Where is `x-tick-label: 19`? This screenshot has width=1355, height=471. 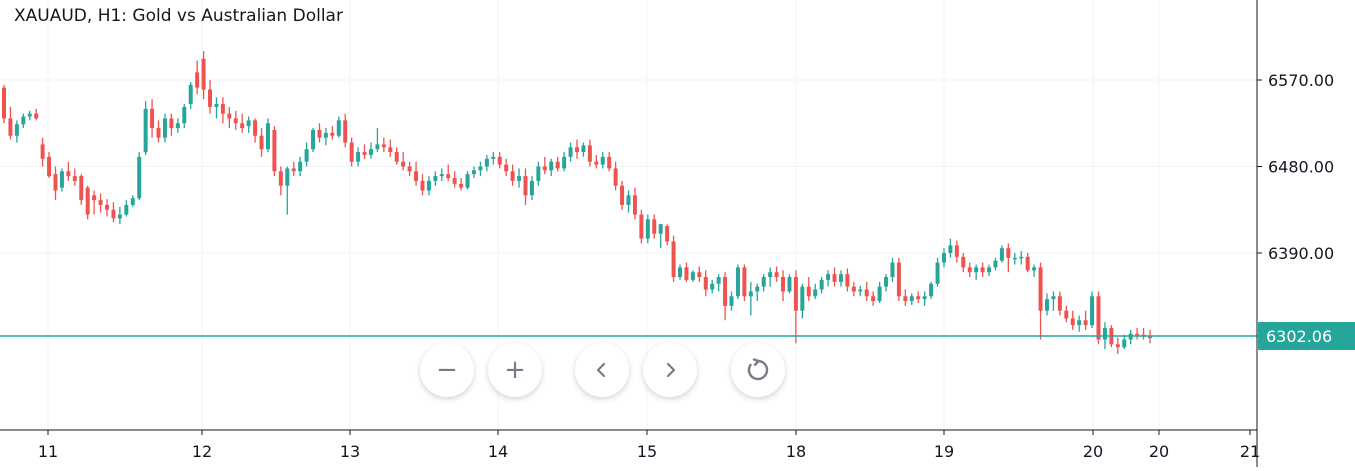 x-tick-label: 19 is located at coordinates (944, 451).